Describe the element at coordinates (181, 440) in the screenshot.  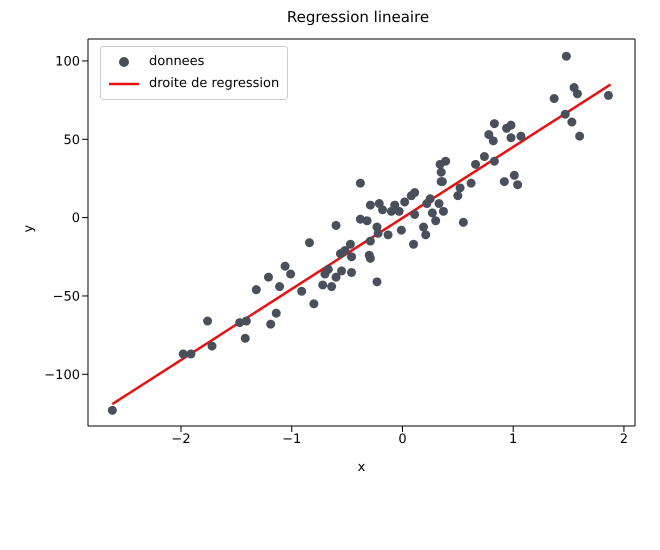
I see `x-tick-label: −2` at that location.